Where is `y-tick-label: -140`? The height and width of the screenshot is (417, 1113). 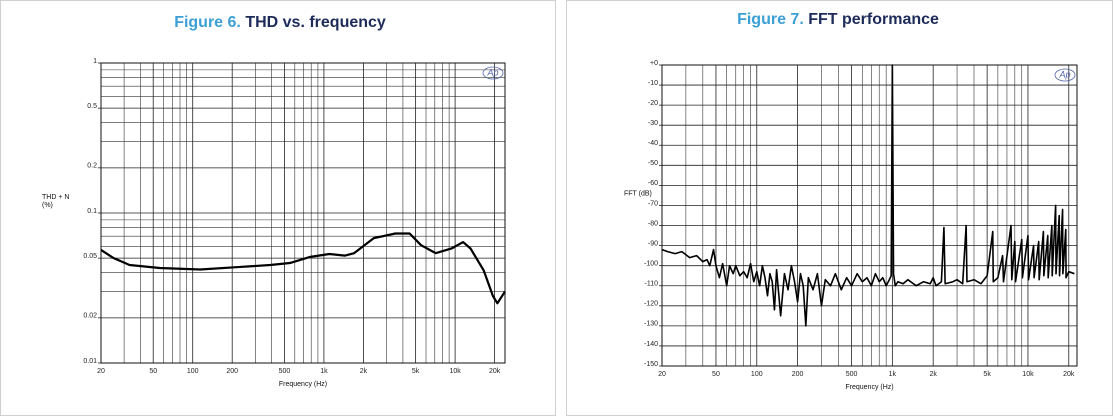
y-tick-label: -140 is located at coordinates (651, 344).